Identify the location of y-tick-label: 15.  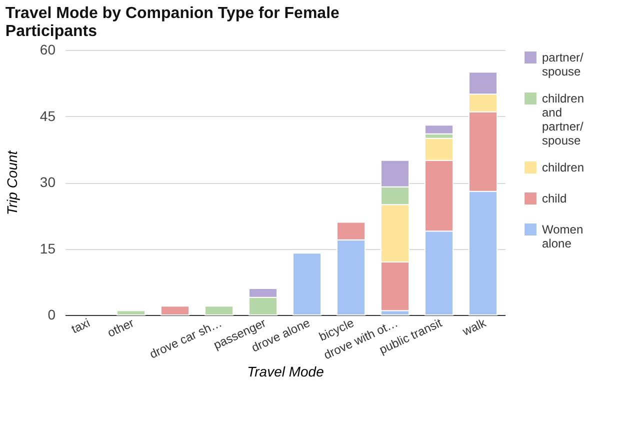
(48, 248).